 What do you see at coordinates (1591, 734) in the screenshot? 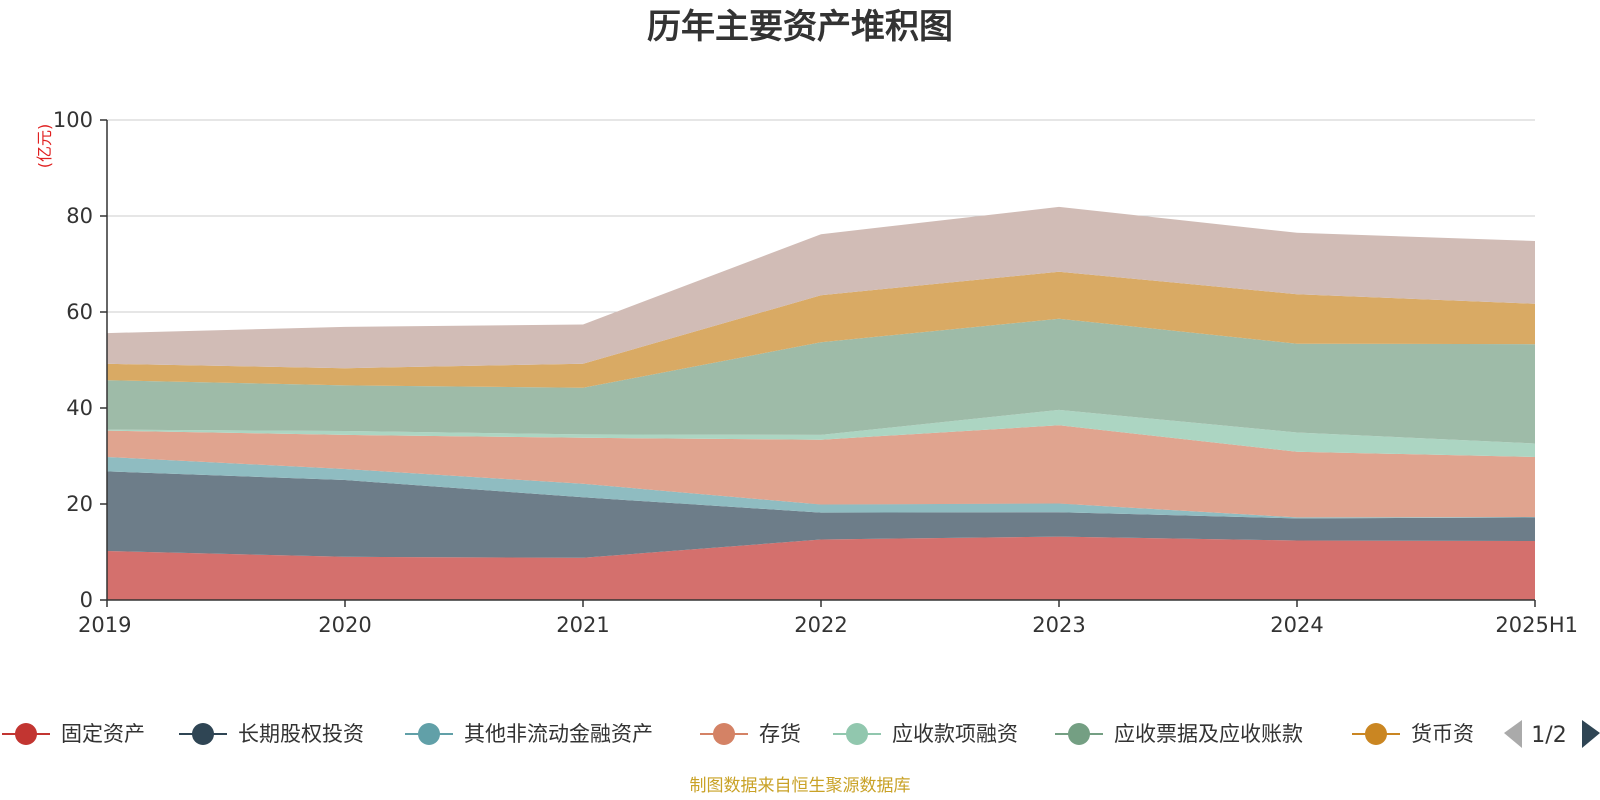
I see `legend-next-page-icon` at bounding box center [1591, 734].